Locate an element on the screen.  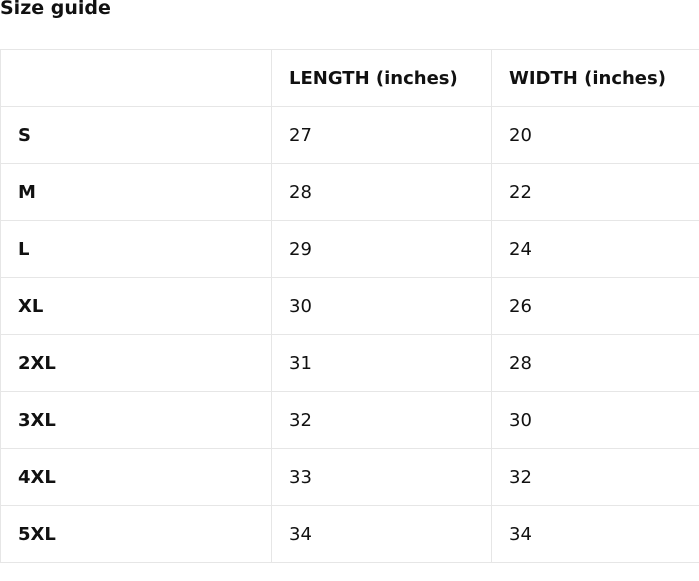
table-row: XL 30 26 is located at coordinates (349, 306).